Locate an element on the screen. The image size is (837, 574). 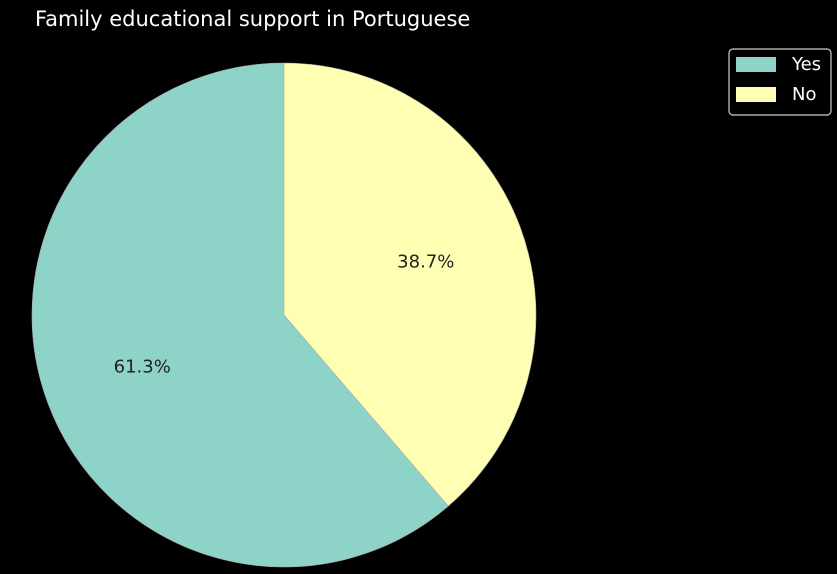
legend-swatch-yes is located at coordinates (756, 64).